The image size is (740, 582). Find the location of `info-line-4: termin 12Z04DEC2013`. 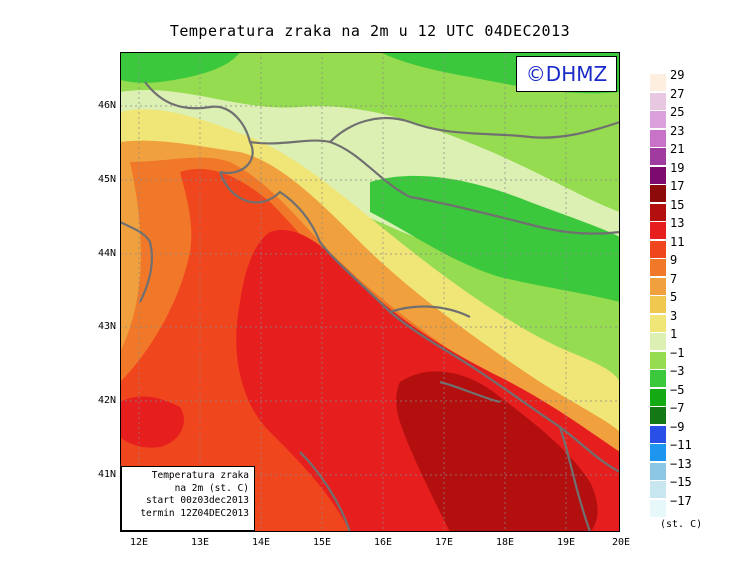

info-line-4: termin 12Z04DEC2013 is located at coordinates (194, 513).